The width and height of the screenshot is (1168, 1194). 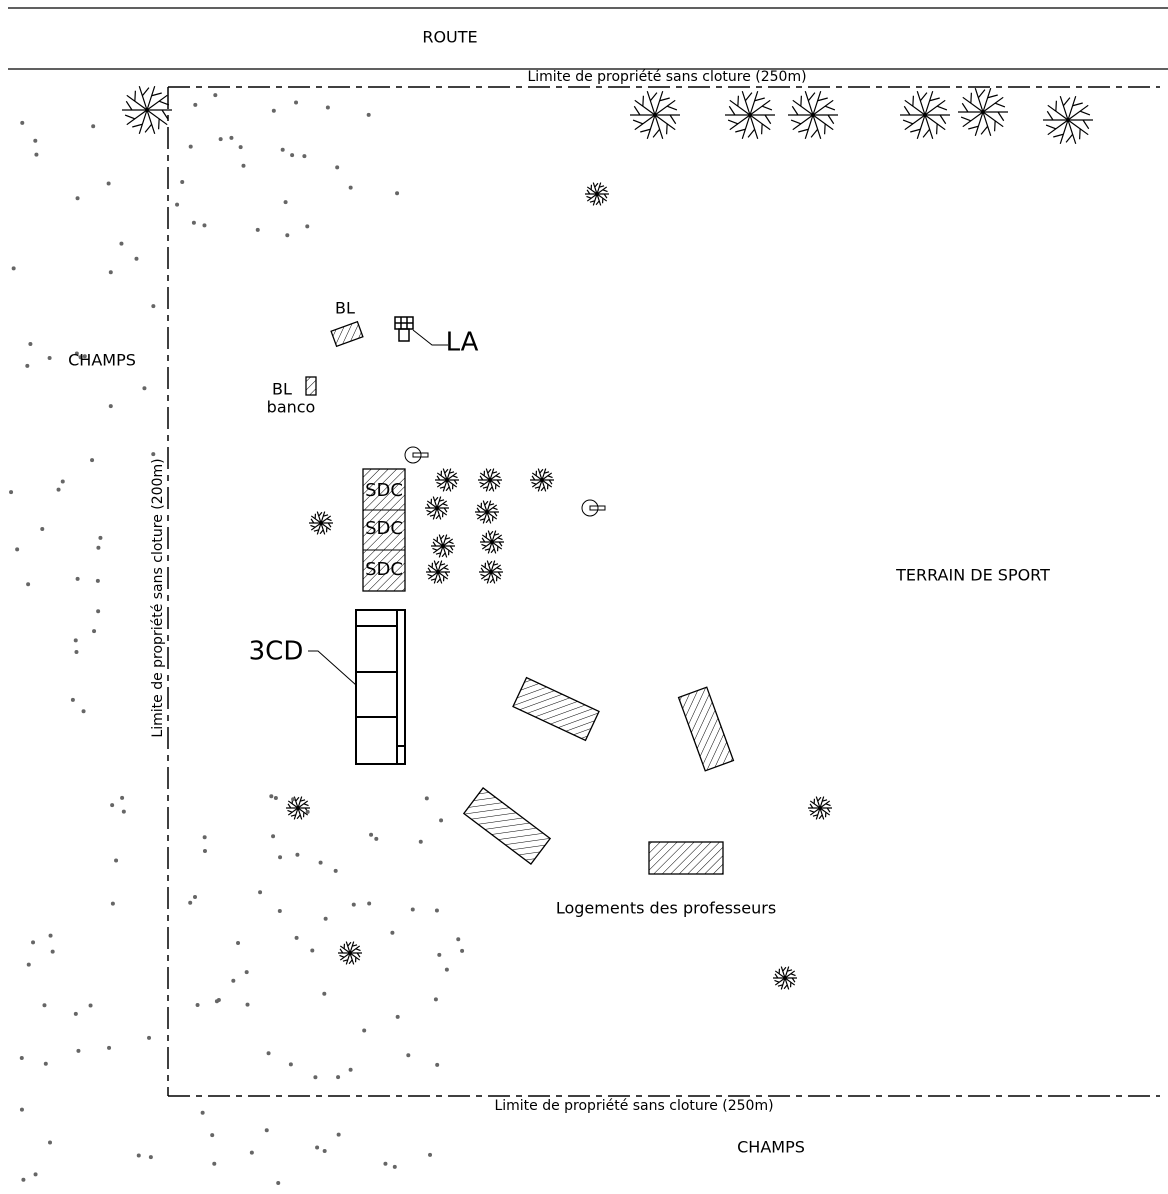 I want to click on building-label: SDC, so click(x=384, y=569).